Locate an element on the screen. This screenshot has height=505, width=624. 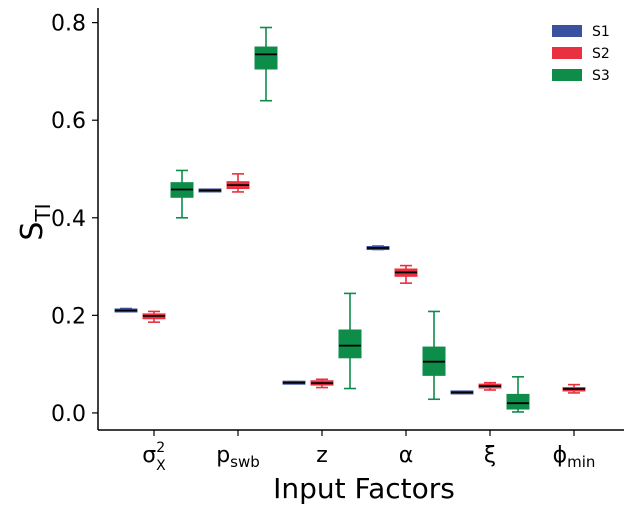
x-tick-label: z is located at coordinates (322, 455).